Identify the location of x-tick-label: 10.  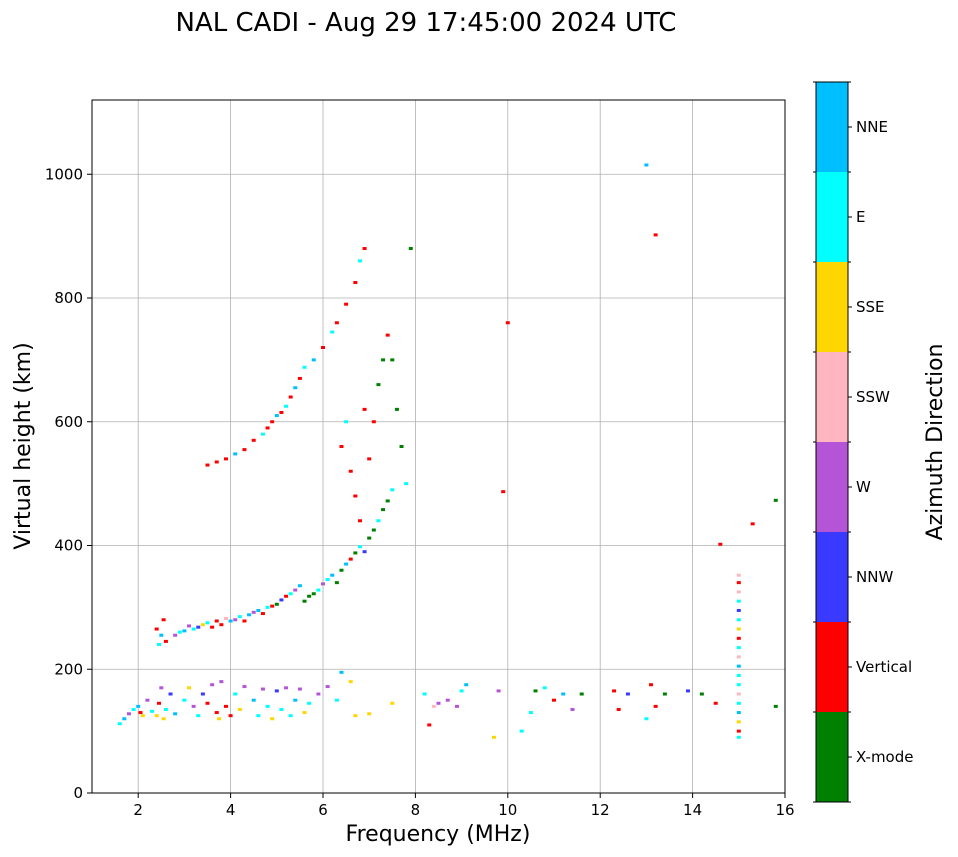
(507, 810).